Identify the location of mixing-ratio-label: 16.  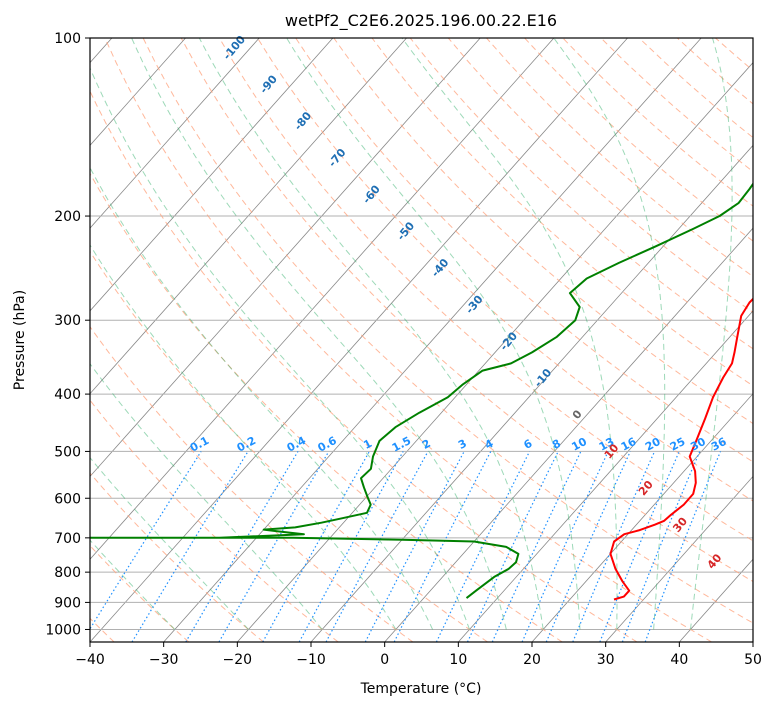
(629, 444).